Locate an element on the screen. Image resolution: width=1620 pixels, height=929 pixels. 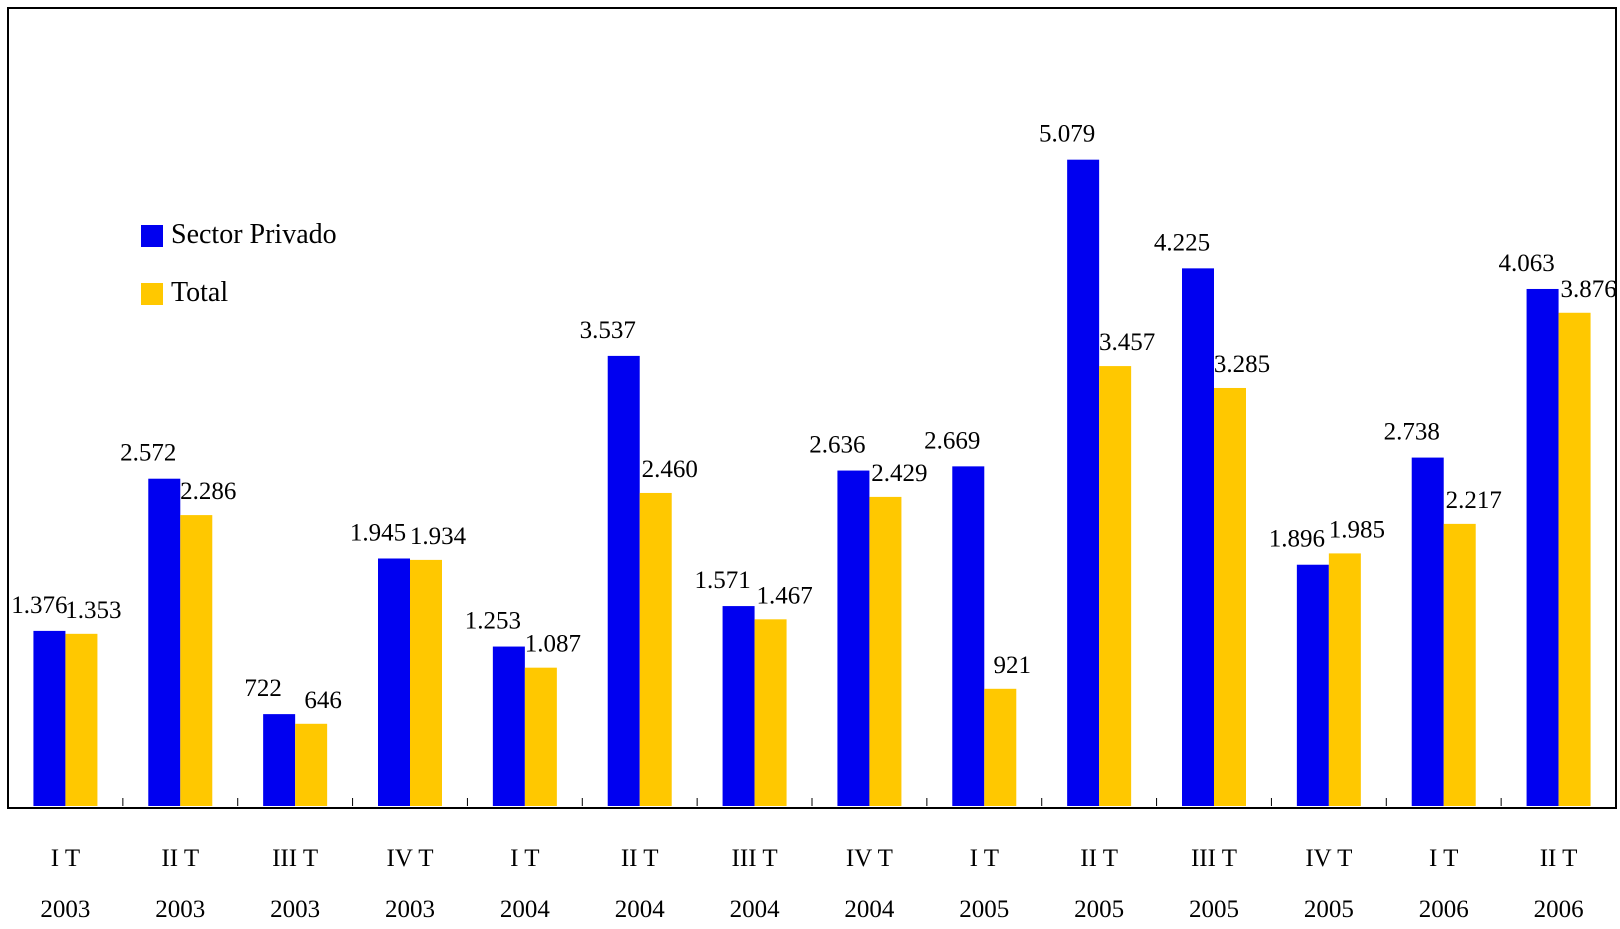
data-label-total-11: 1.985 is located at coordinates (1357, 529).